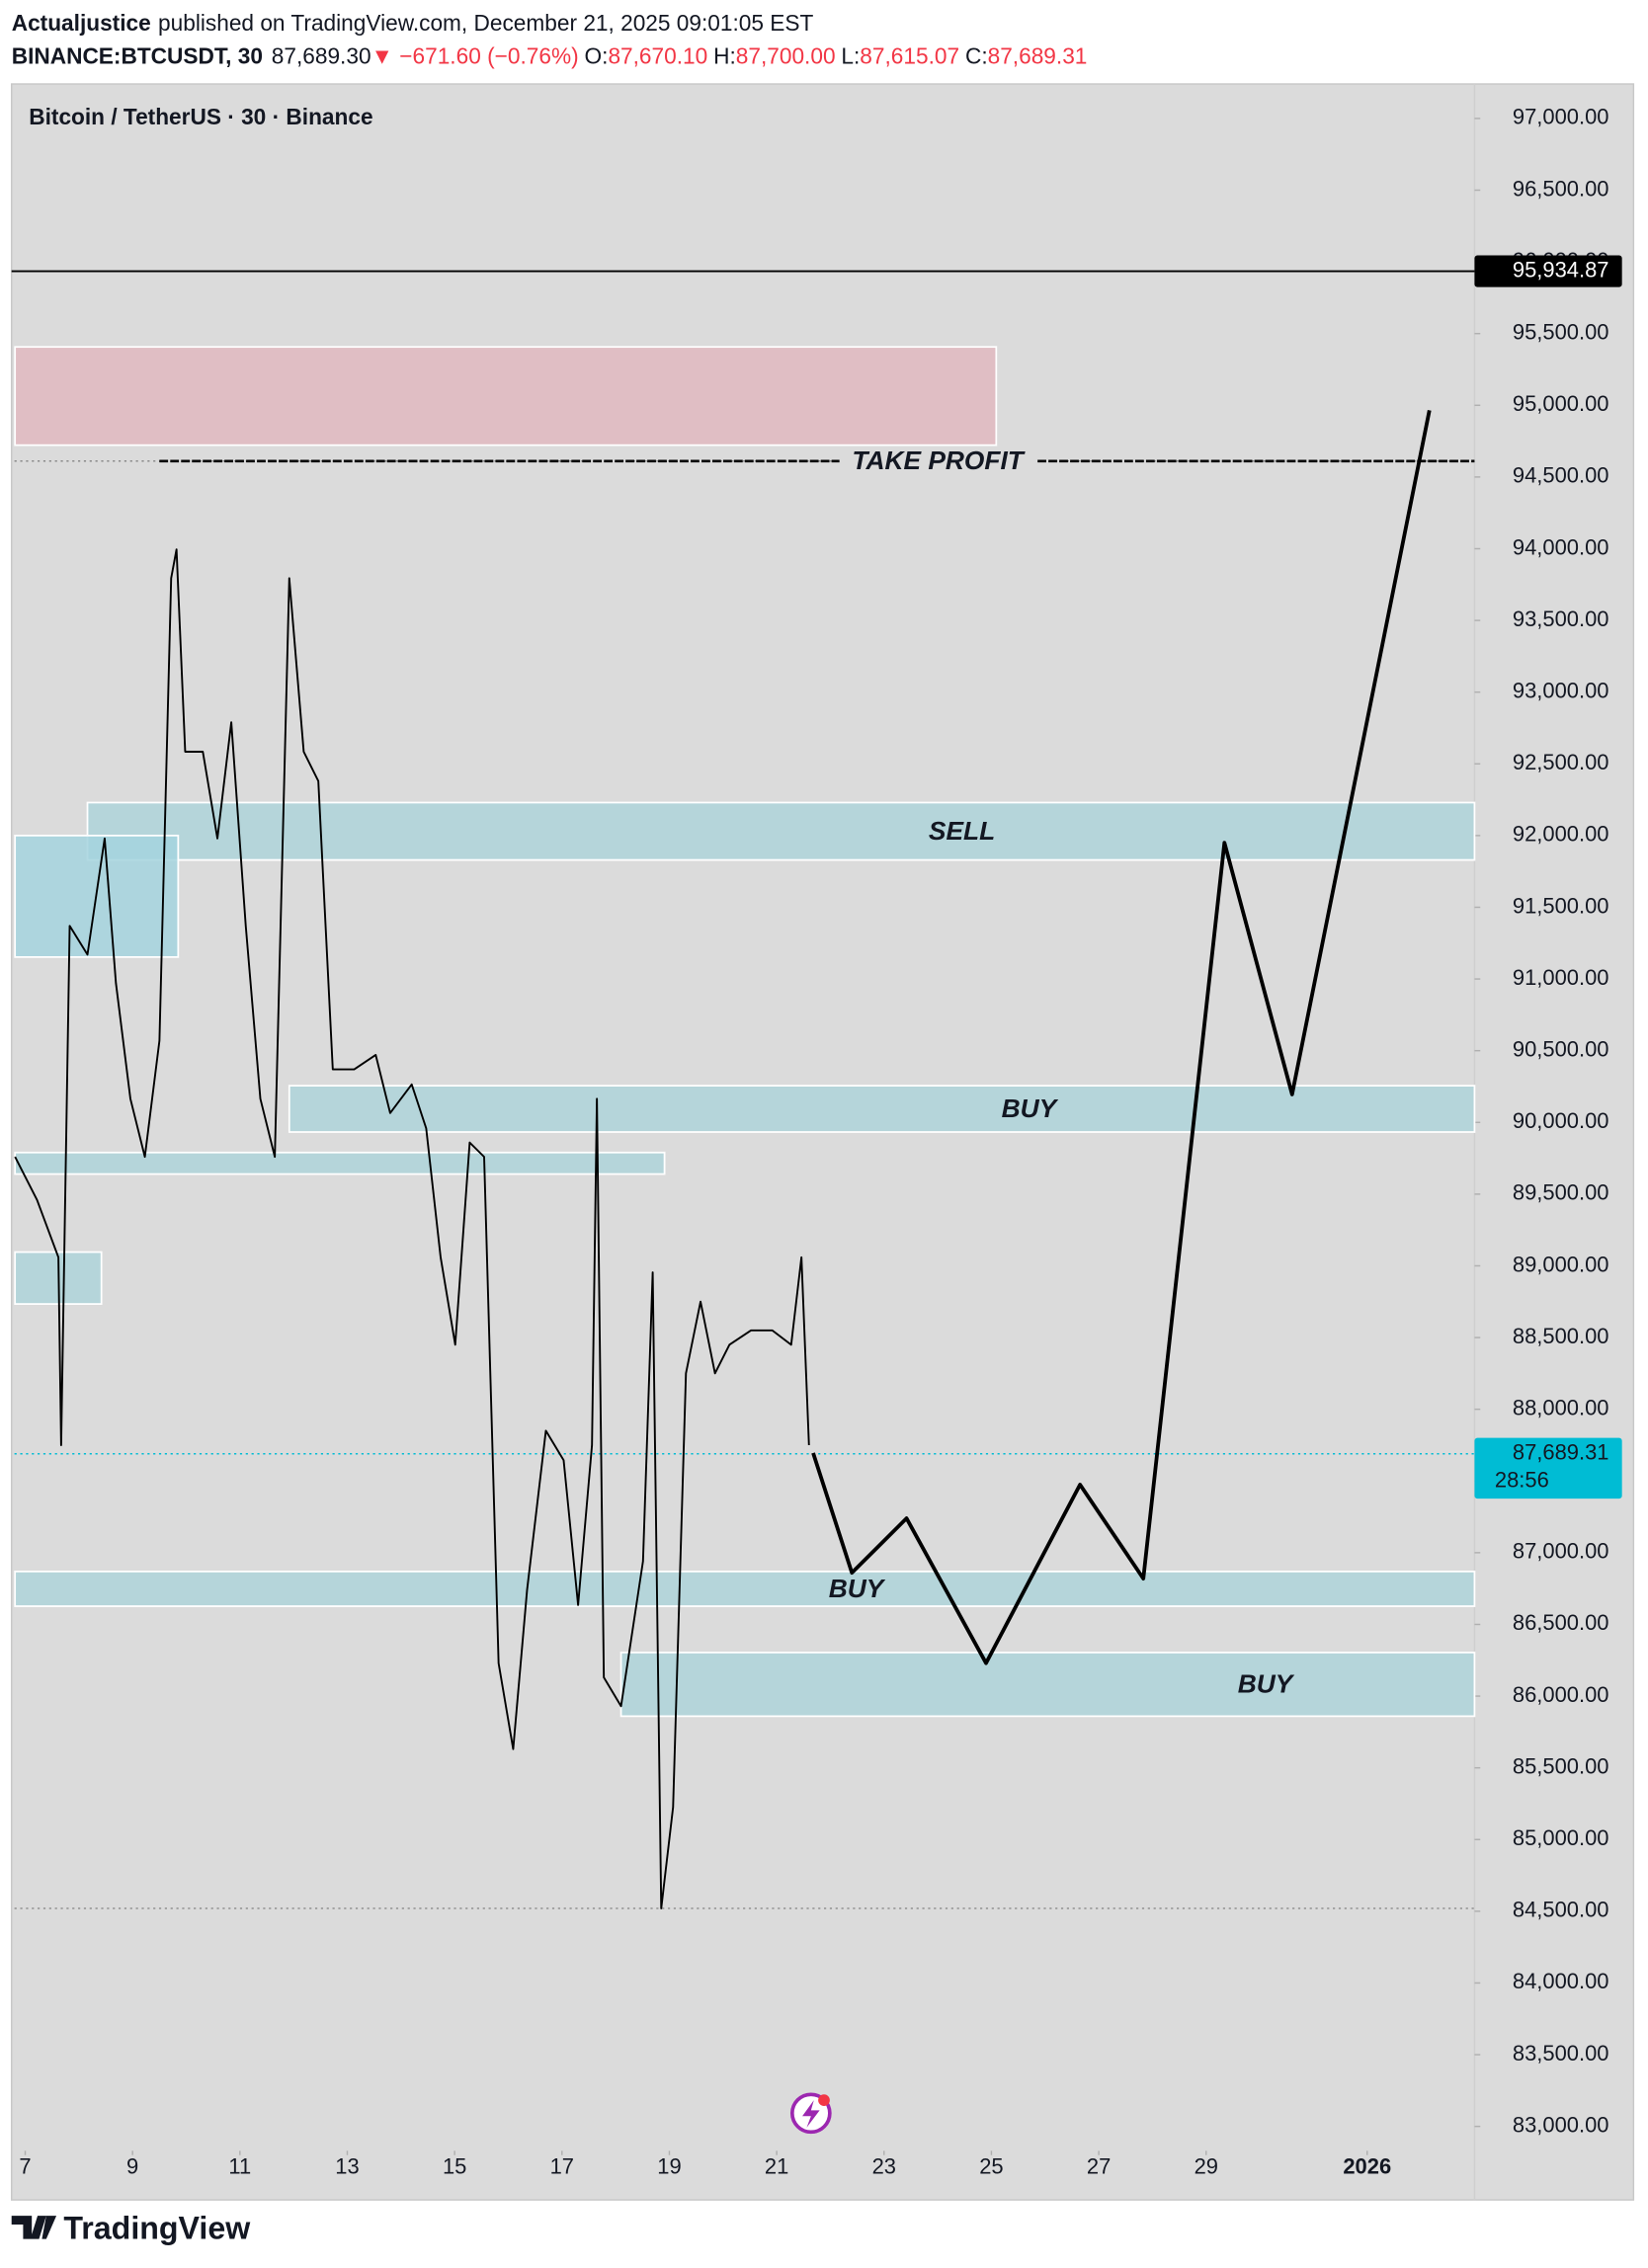 The image size is (1648, 2268). I want to click on x-tick-label: 17, so click(562, 2166).